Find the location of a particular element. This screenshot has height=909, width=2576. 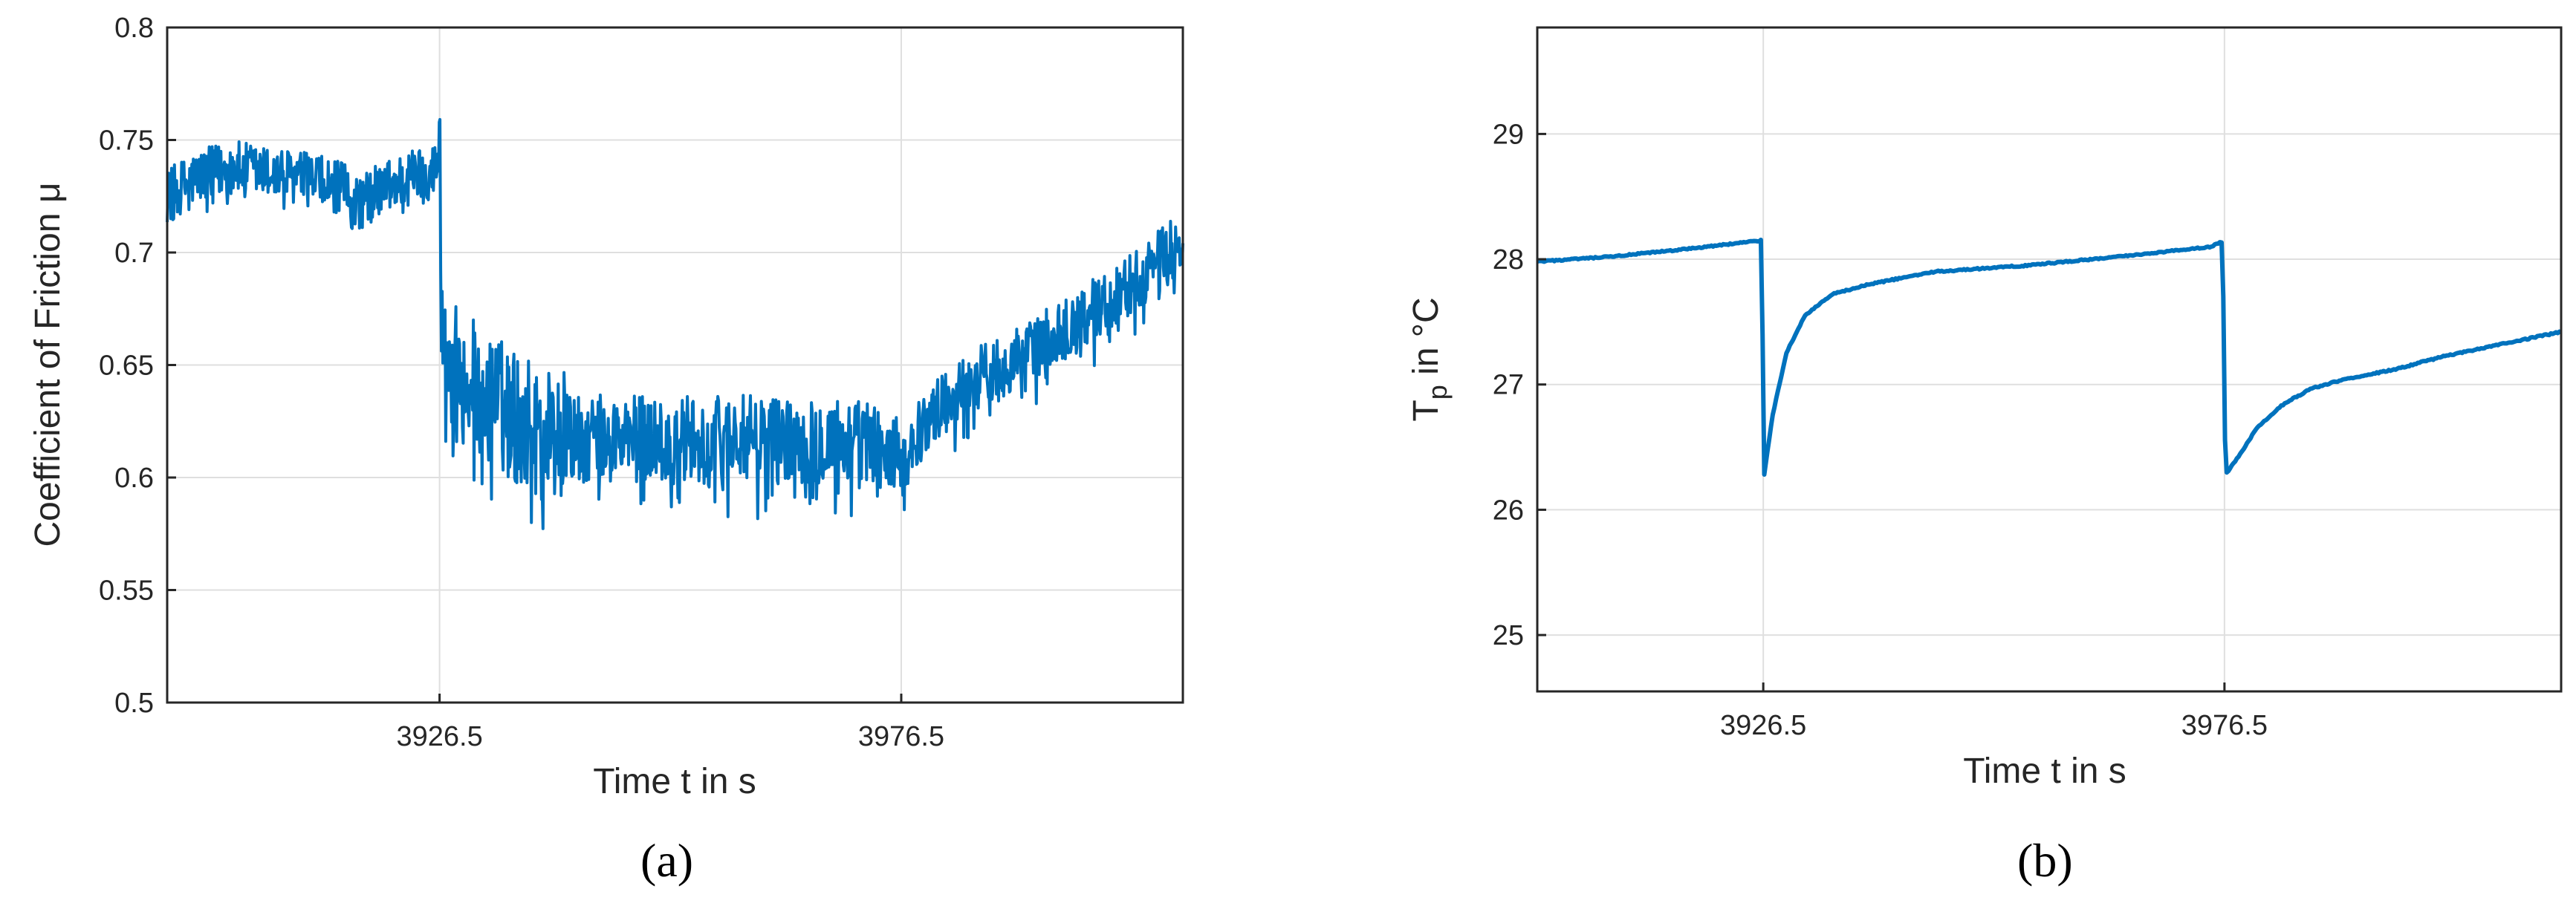

friction-x-axis-label: Time t in s is located at coordinates (674, 782).